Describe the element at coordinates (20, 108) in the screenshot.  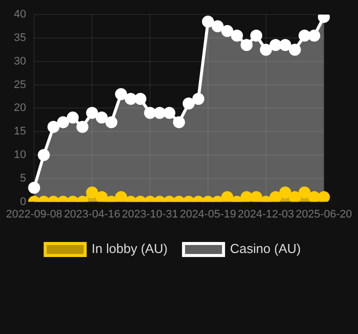
I see `y-tick-label: 20` at that location.